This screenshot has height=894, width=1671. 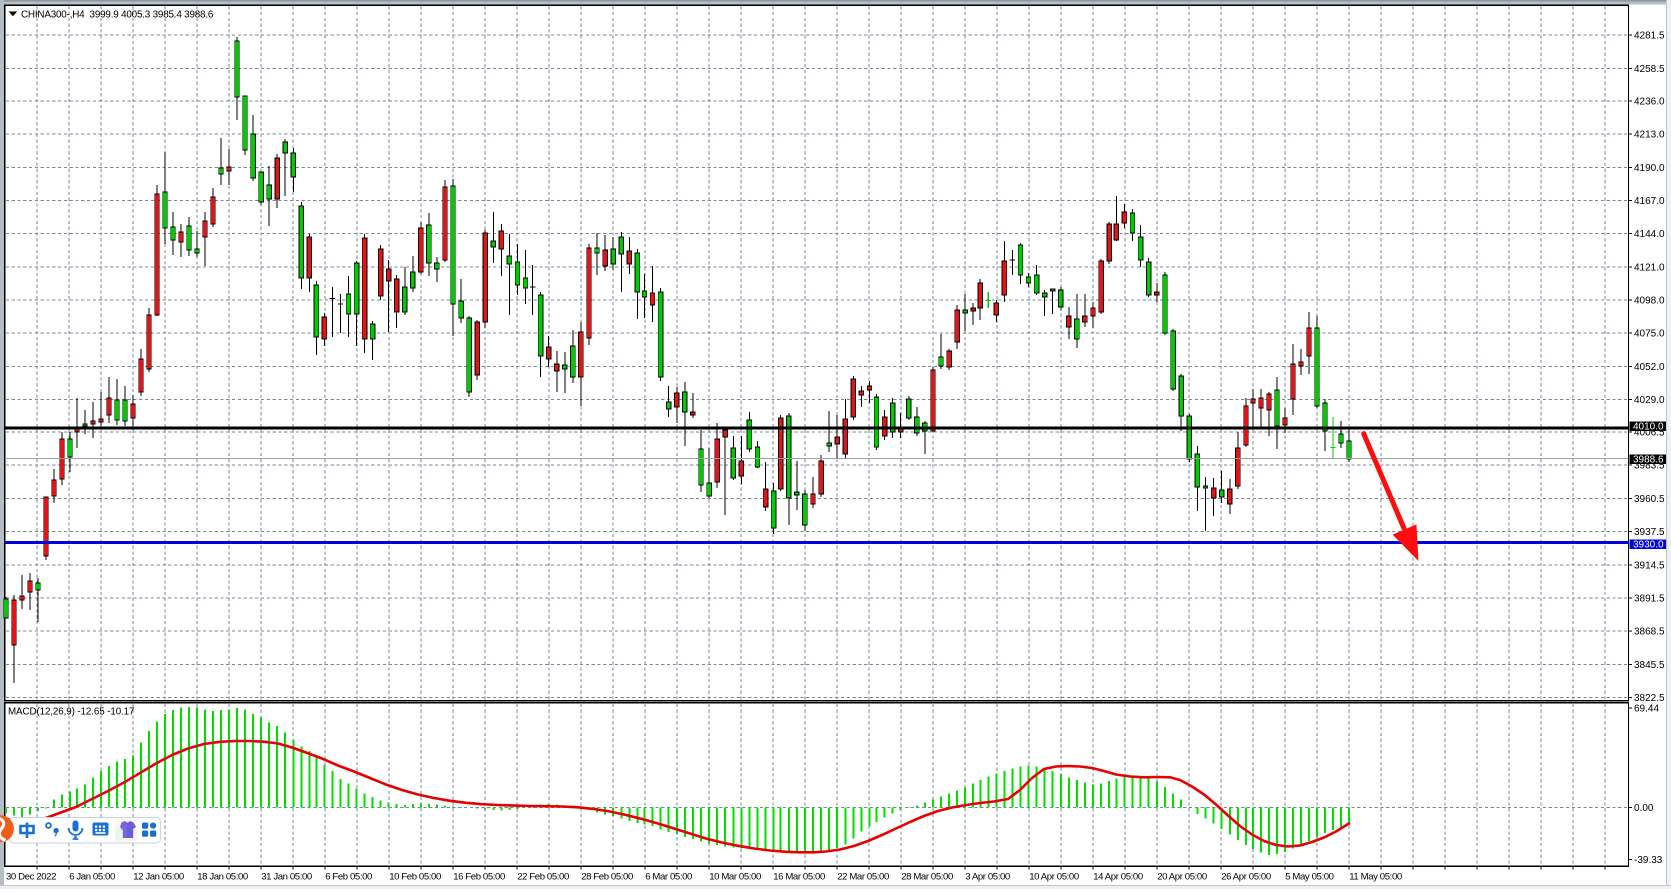 I want to click on svg-text: 20 Apr 05:00, so click(x=1182, y=877).